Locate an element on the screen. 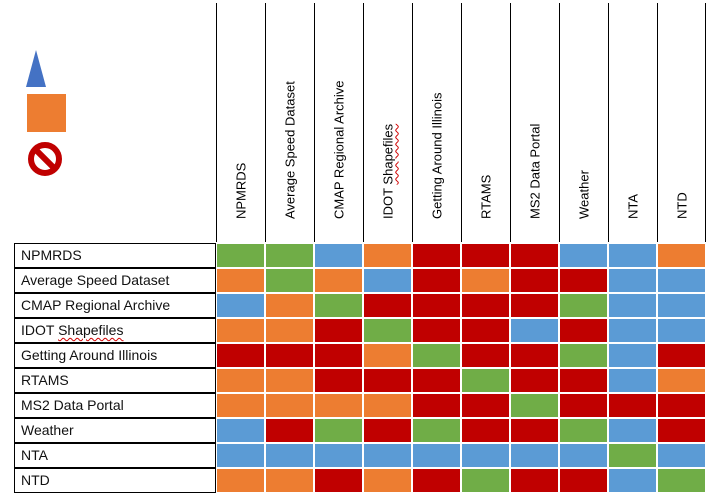 The width and height of the screenshot is (709, 493). row-label: Weather is located at coordinates (115, 430).